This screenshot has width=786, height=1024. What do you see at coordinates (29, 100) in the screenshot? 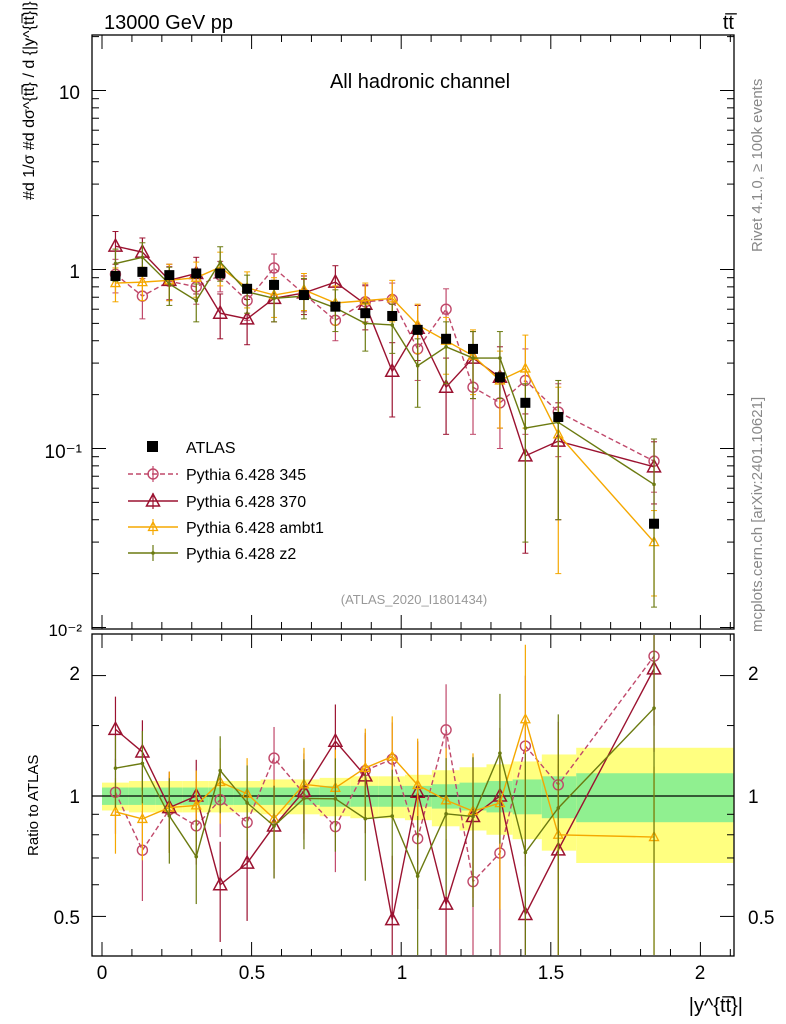
I see `main-ylabel: #d 1/σ #d dσ^{tt̅} / d {|y^{tt̅}|}` at bounding box center [29, 100].